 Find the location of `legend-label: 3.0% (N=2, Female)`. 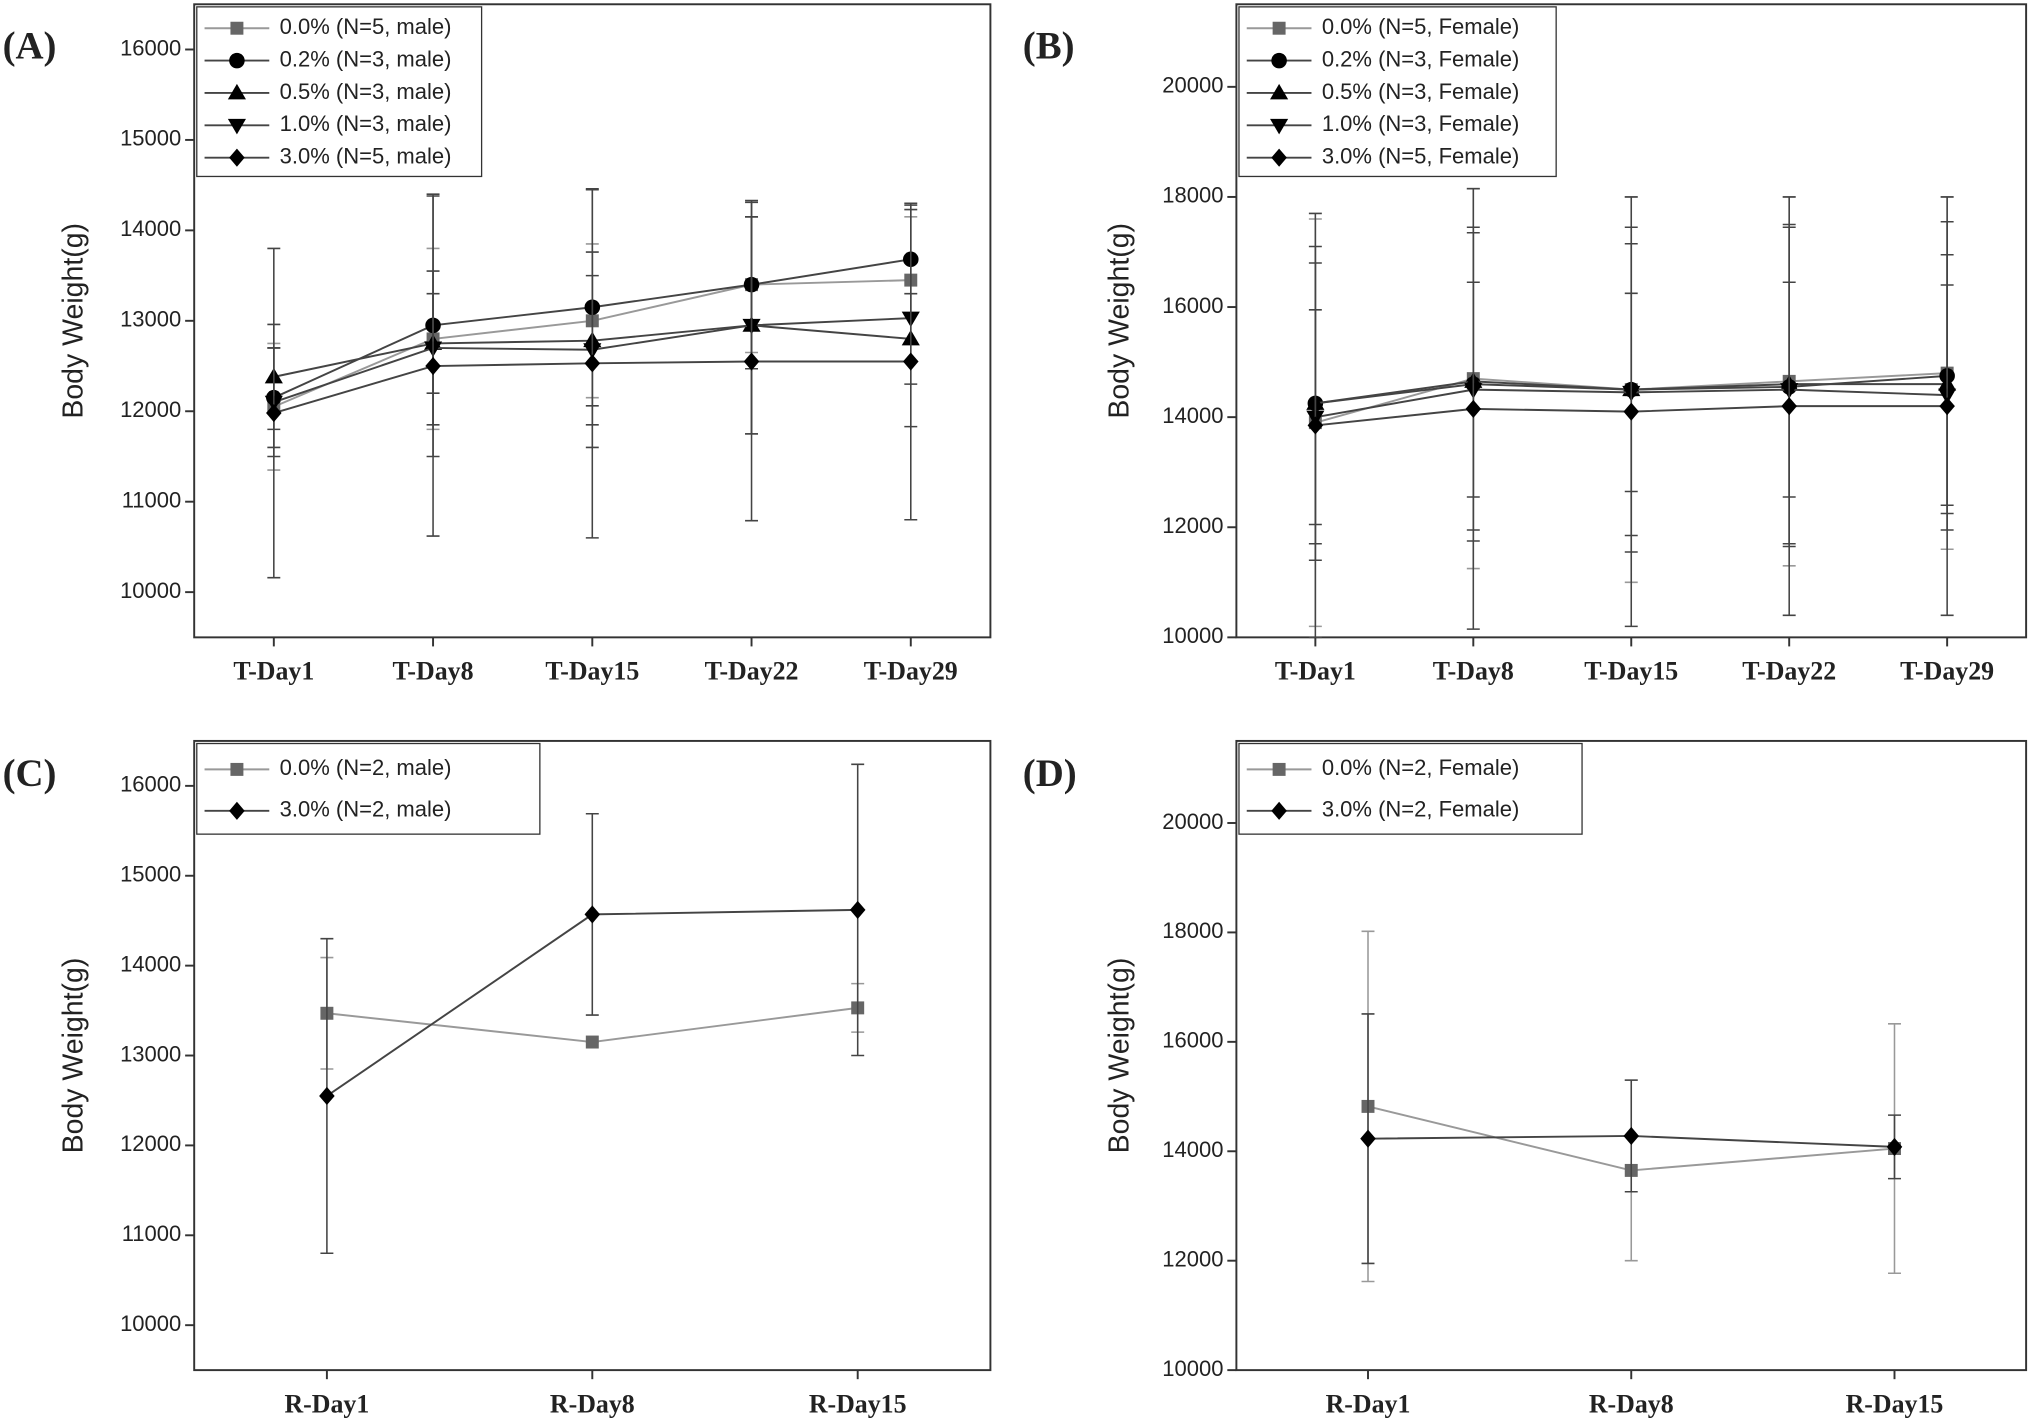

legend-label: 3.0% (N=2, Female) is located at coordinates (1420, 809).